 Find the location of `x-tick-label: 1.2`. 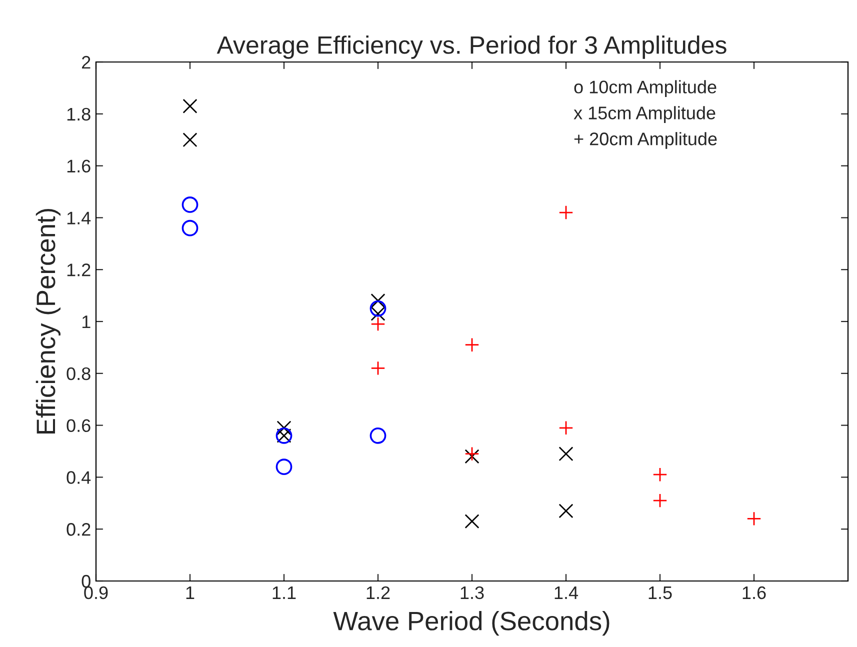

x-tick-label: 1.2 is located at coordinates (378, 592).